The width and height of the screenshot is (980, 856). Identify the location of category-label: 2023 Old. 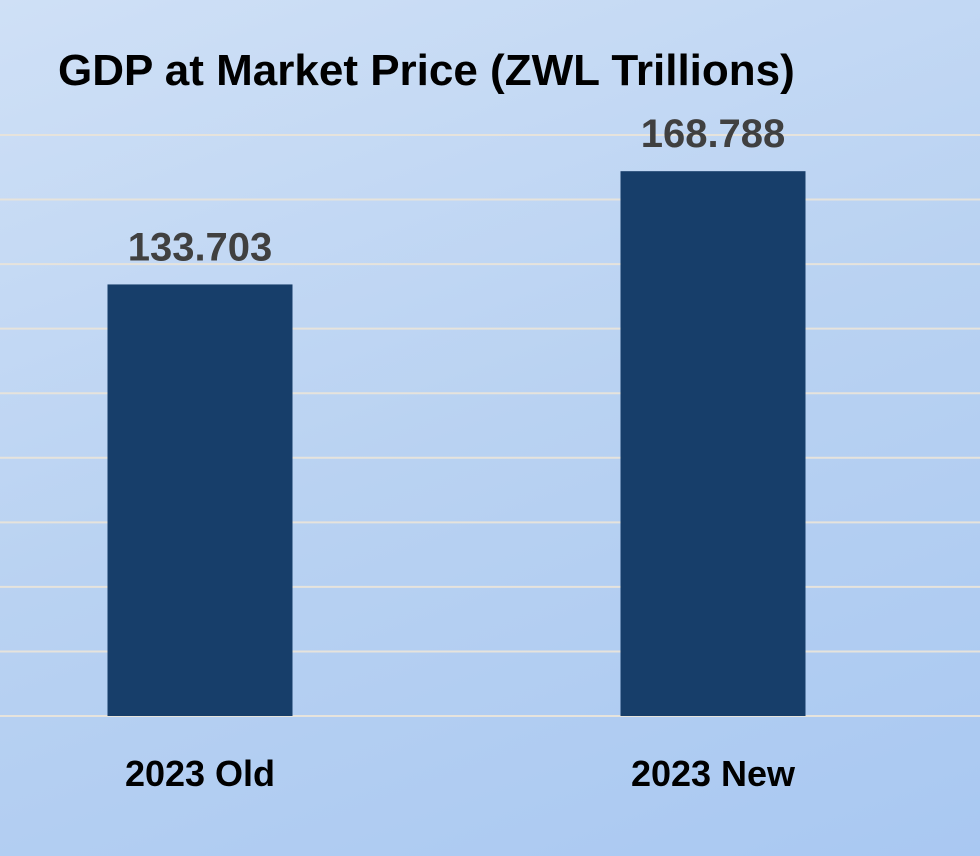
(200, 773).